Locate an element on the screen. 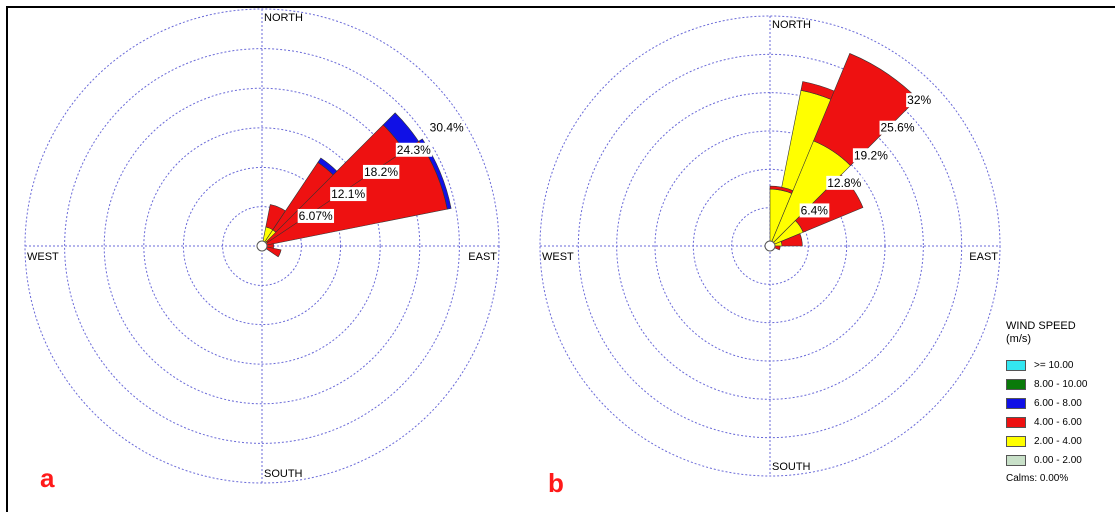 The image size is (1115, 514). ring-circle is located at coordinates (262, 246).